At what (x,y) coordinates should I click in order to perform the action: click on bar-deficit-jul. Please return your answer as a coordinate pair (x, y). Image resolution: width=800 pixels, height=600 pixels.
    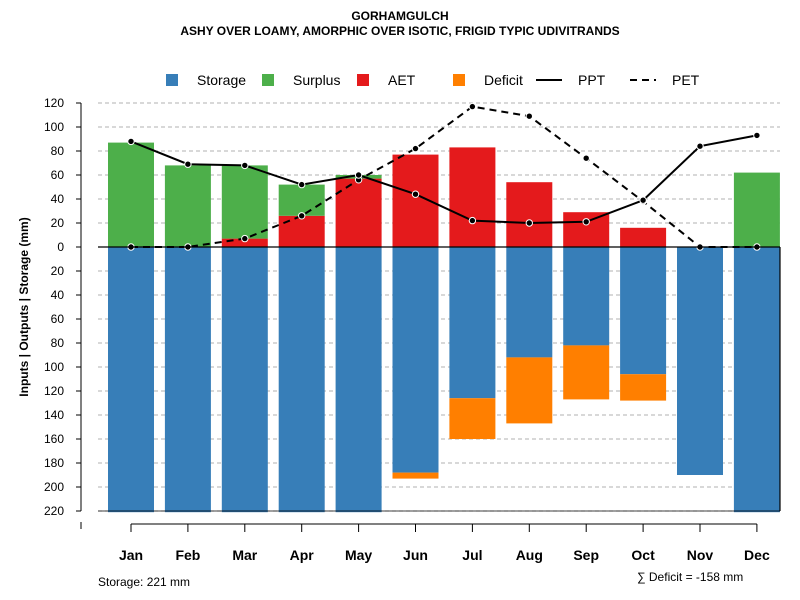
    Looking at the image, I should click on (472, 418).